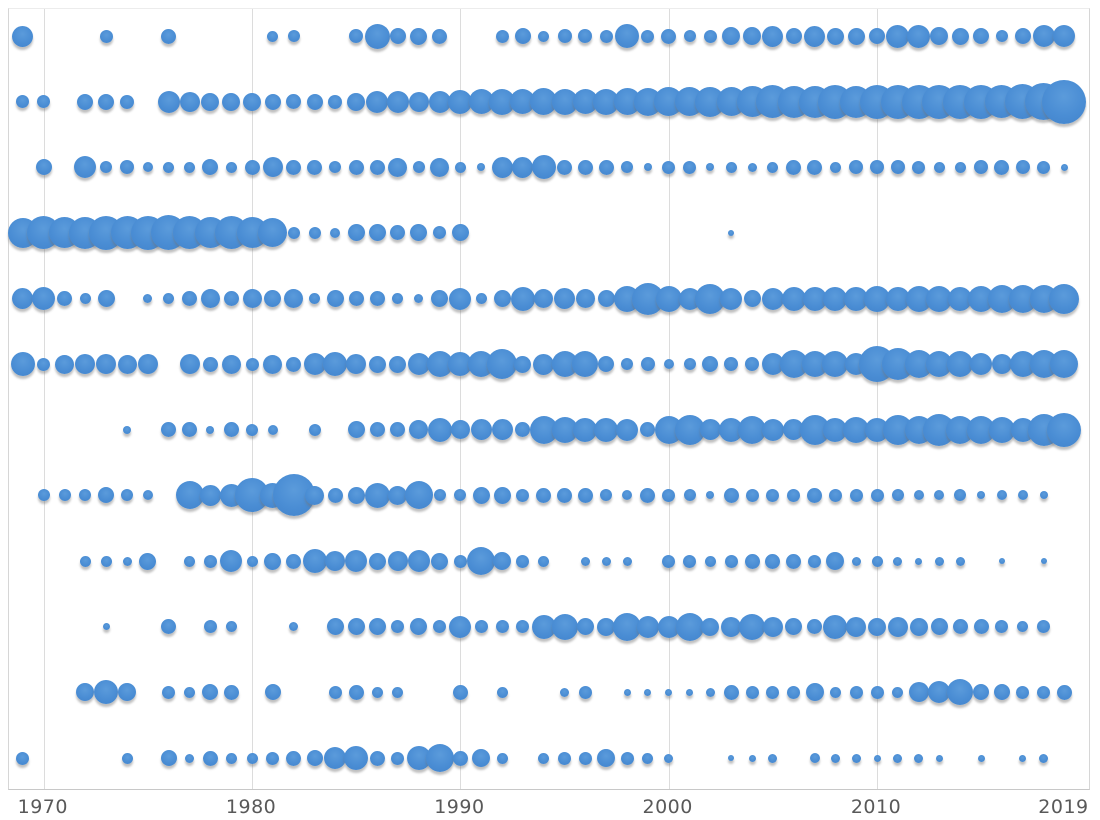 The image size is (1100, 820). What do you see at coordinates (1064, 36) in the screenshot?
I see `bubble-row-01-2019` at bounding box center [1064, 36].